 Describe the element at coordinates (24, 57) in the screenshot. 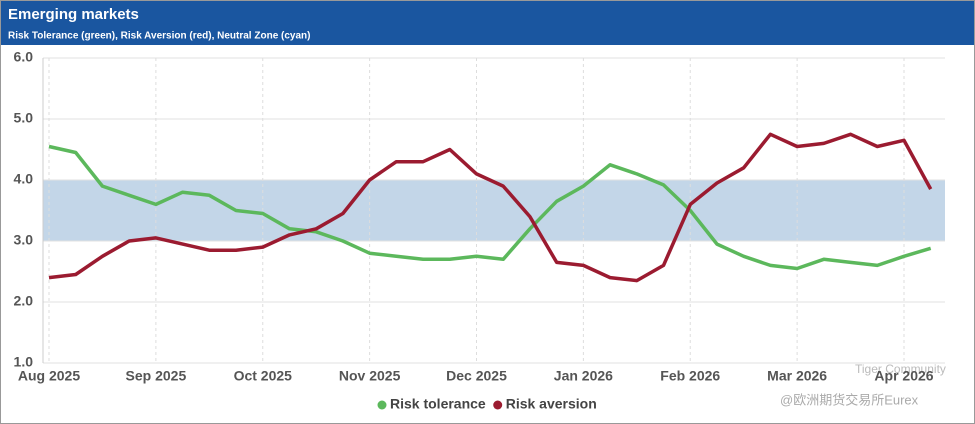

I see `y-tick-label: 6.0` at that location.